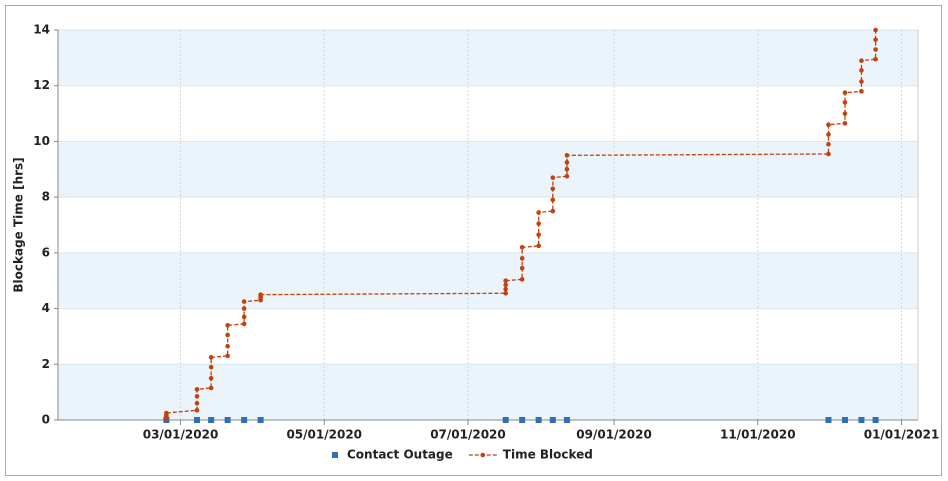  I want to click on y-tick-label: 0, so click(46, 420).